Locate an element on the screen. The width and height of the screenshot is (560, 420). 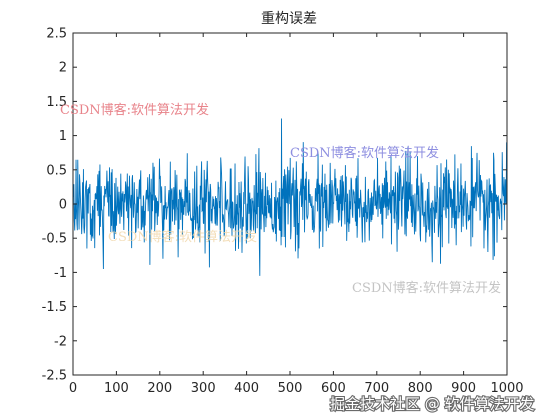
y-tick-label: 0.5 is located at coordinates (56, 170).